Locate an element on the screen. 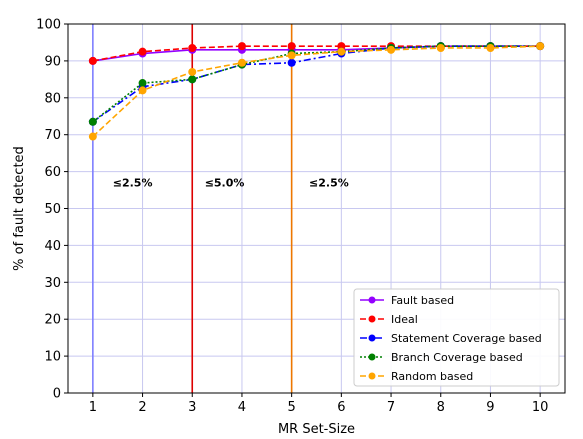 The height and width of the screenshot is (439, 583). x-tick-label-7: 8 is located at coordinates (441, 407).